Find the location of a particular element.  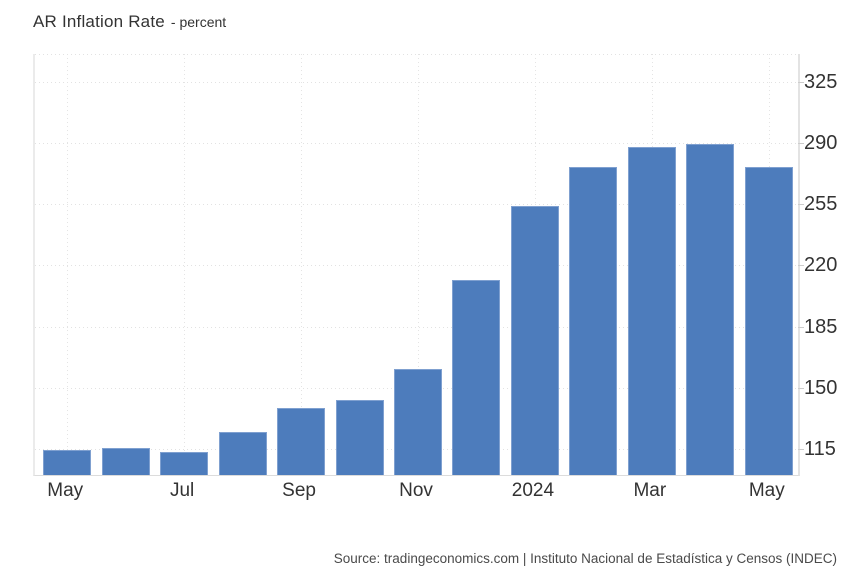

bar-apr-2024 is located at coordinates (710, 309).